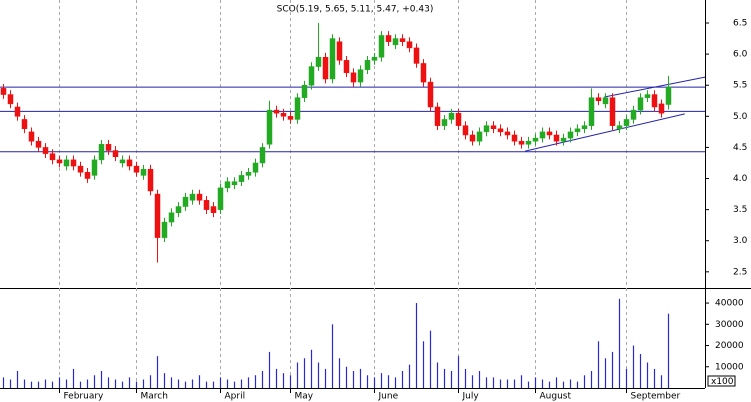 The width and height of the screenshot is (751, 402). What do you see at coordinates (729, 346) in the screenshot?
I see `y-tick-label: 20000` at bounding box center [729, 346].